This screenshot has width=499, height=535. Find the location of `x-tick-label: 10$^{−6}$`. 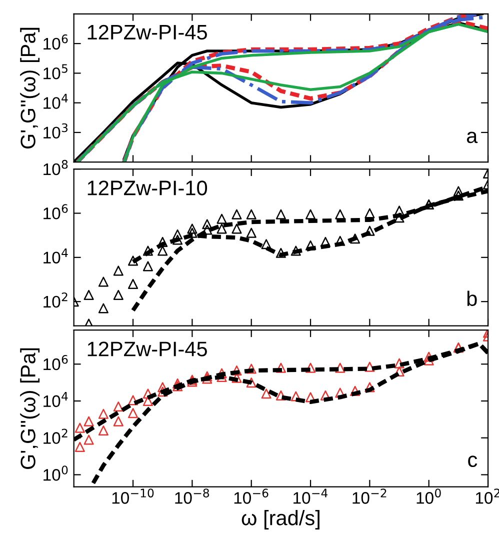

x-tick-label: 10$^{−6}$ is located at coordinates (251, 496).